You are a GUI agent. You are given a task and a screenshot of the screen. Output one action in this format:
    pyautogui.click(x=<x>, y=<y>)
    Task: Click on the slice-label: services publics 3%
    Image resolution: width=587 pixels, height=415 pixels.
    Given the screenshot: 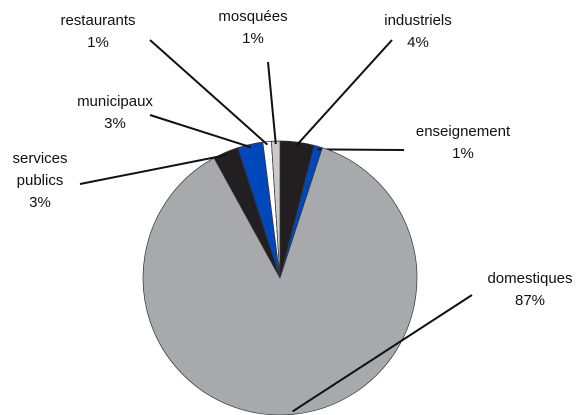 What is the action you would take?
    pyautogui.click(x=40, y=181)
    